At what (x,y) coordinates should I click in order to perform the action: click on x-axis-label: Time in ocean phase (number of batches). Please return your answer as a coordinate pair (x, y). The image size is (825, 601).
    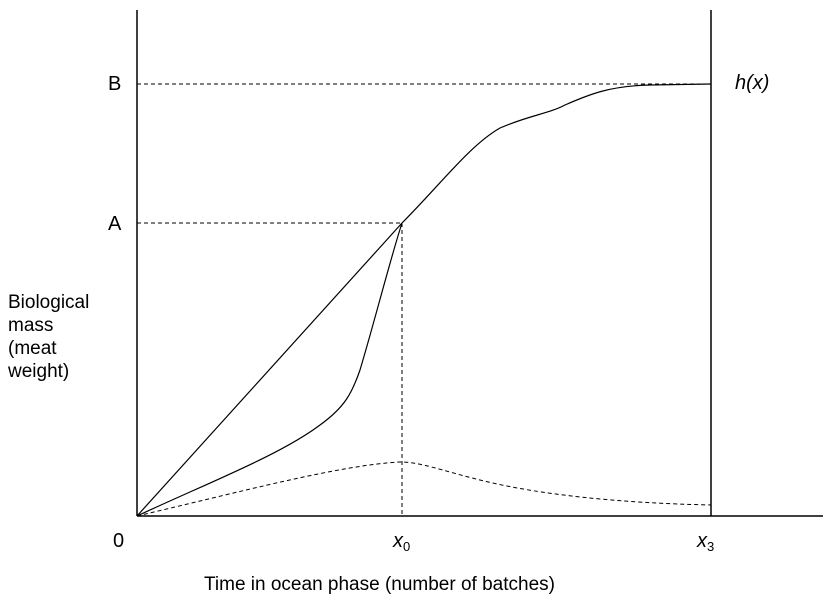
    Looking at the image, I should click on (379, 584).